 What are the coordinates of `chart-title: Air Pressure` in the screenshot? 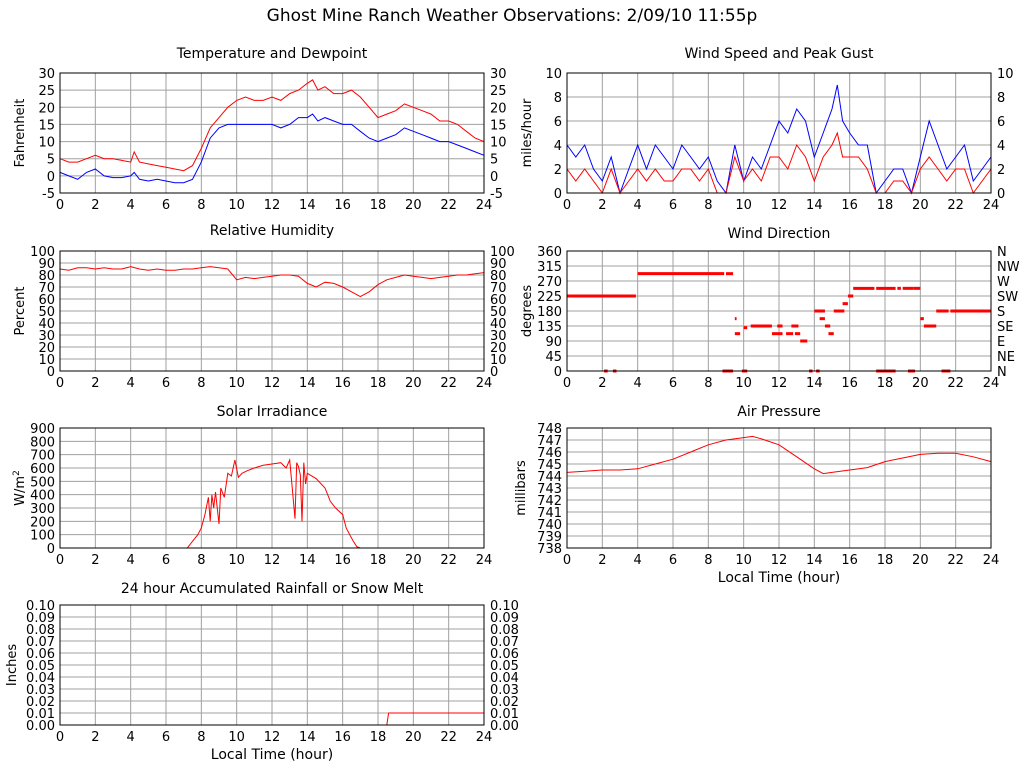 It's located at (778, 412).